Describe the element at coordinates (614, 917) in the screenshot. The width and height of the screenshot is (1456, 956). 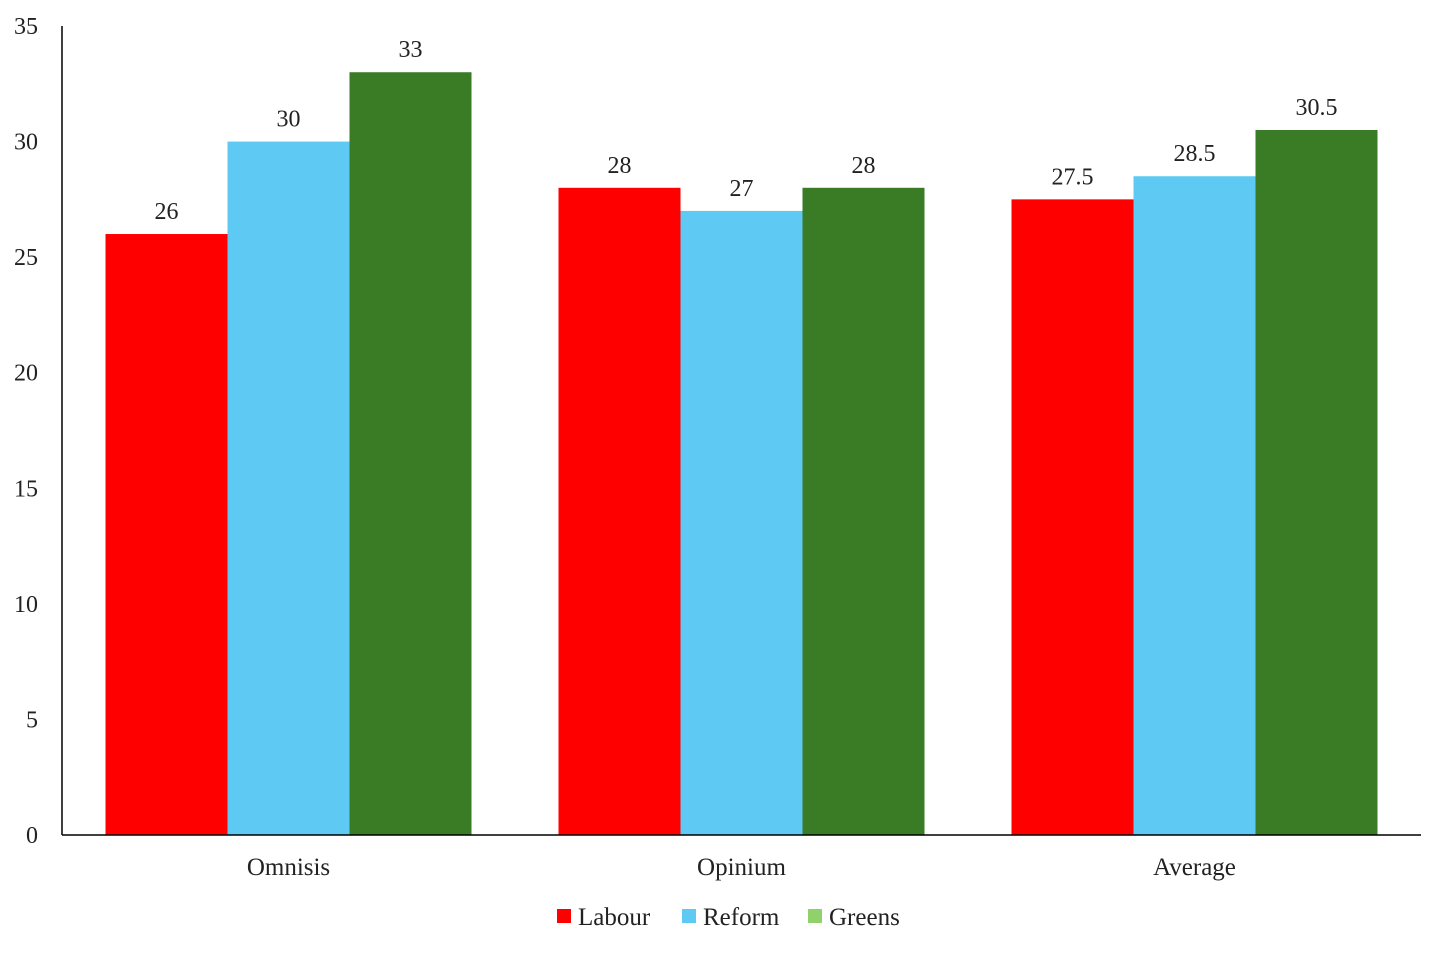
I see `legend-label: Labour` at that location.